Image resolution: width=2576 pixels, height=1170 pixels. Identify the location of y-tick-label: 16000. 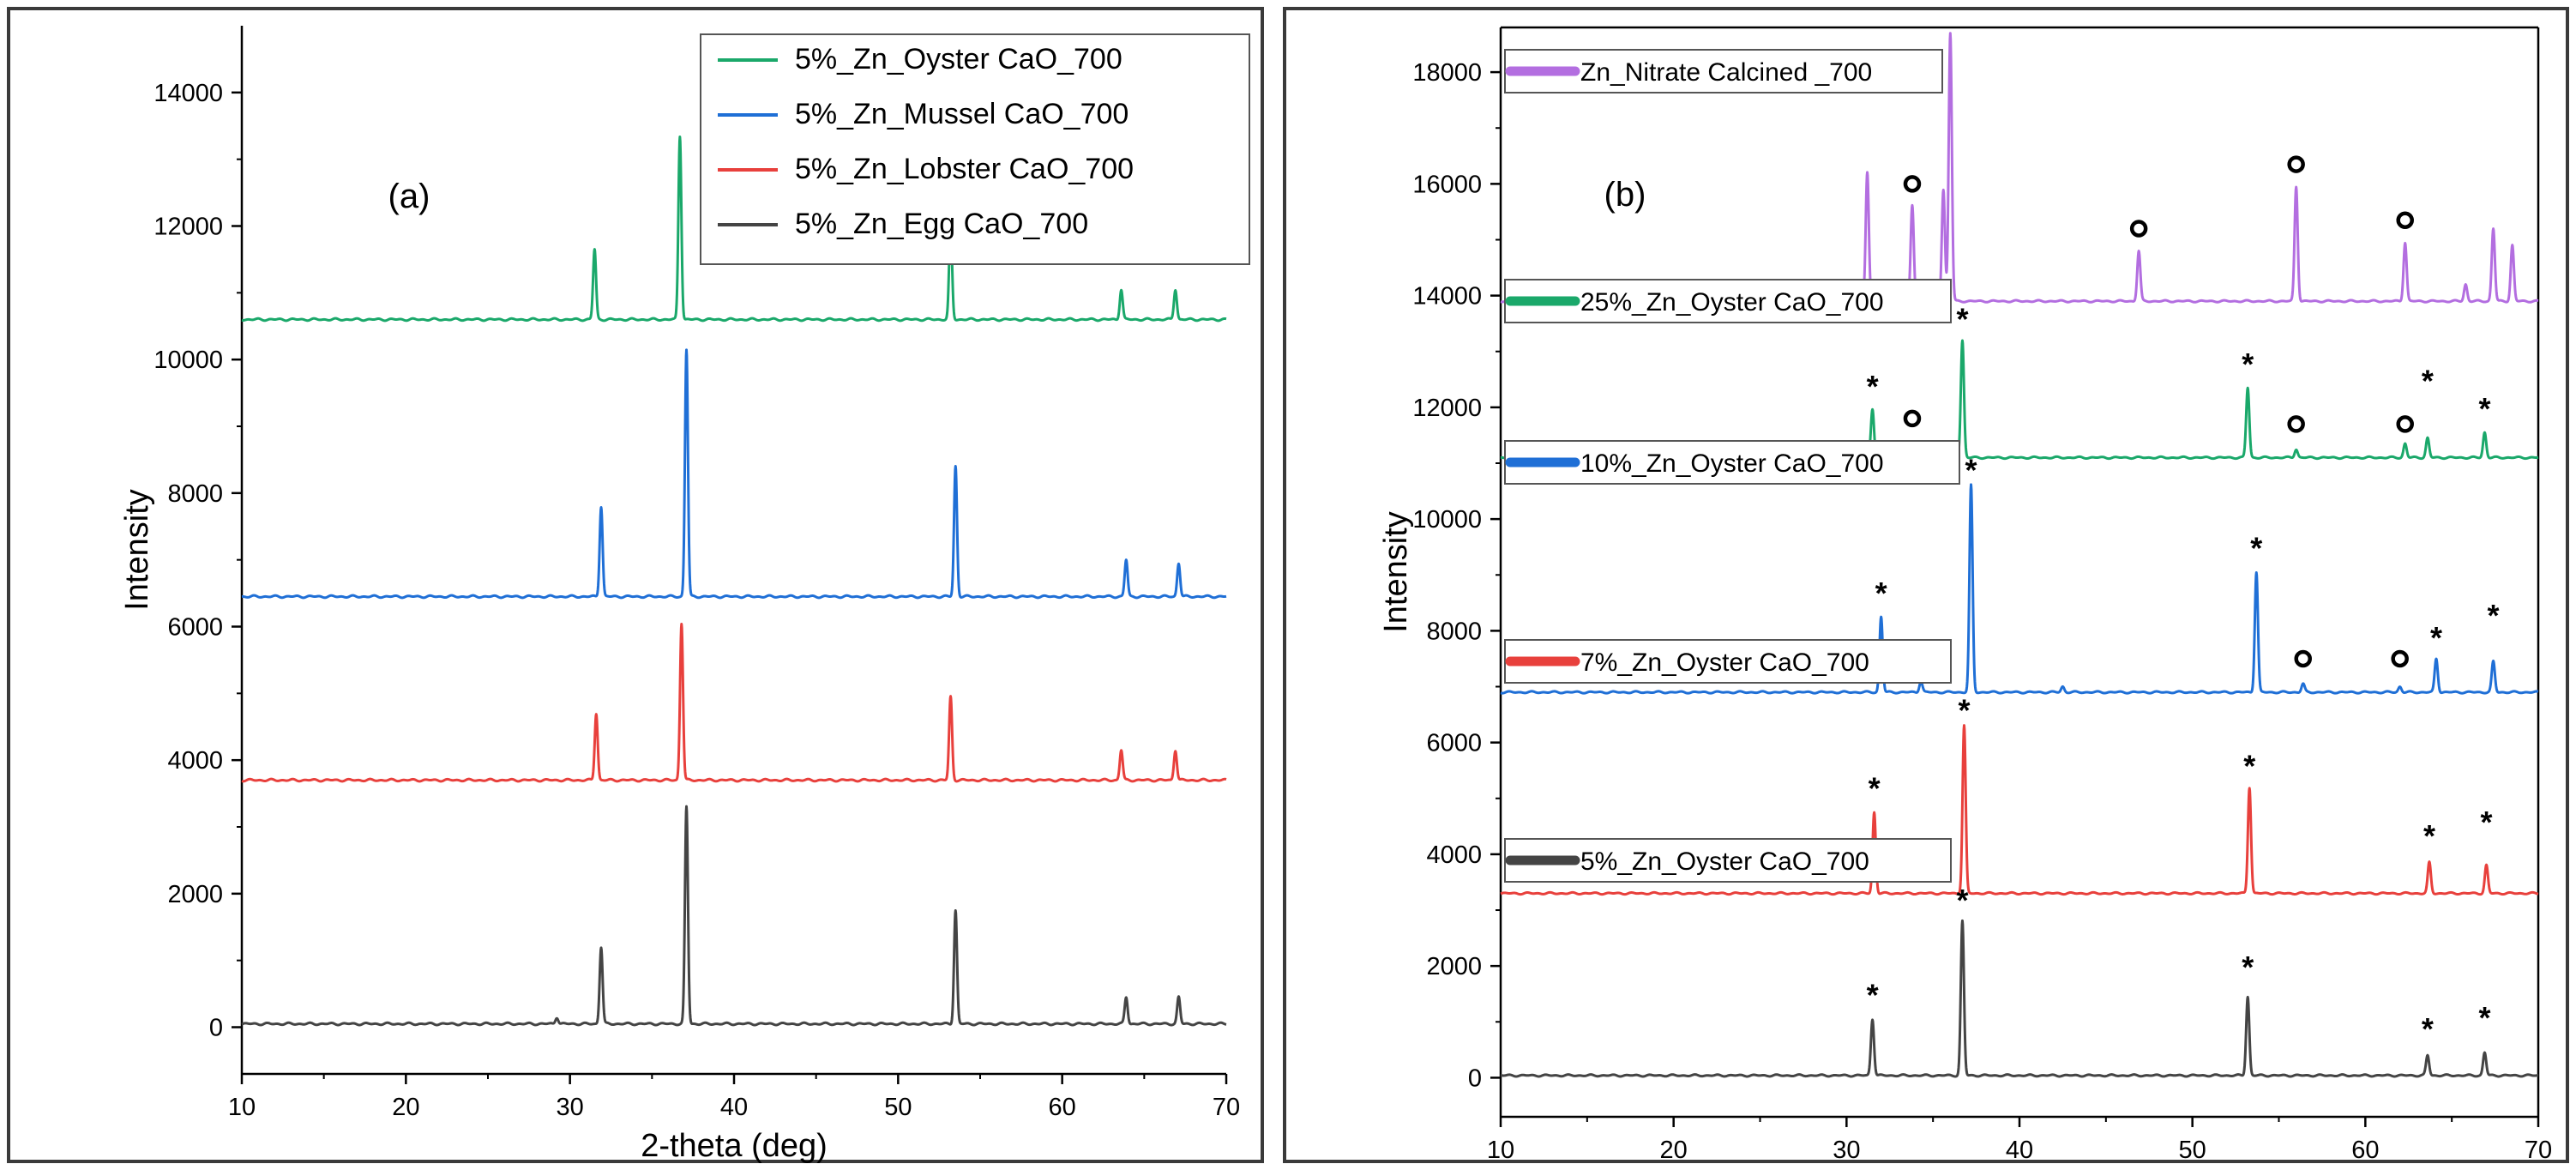
(1447, 185).